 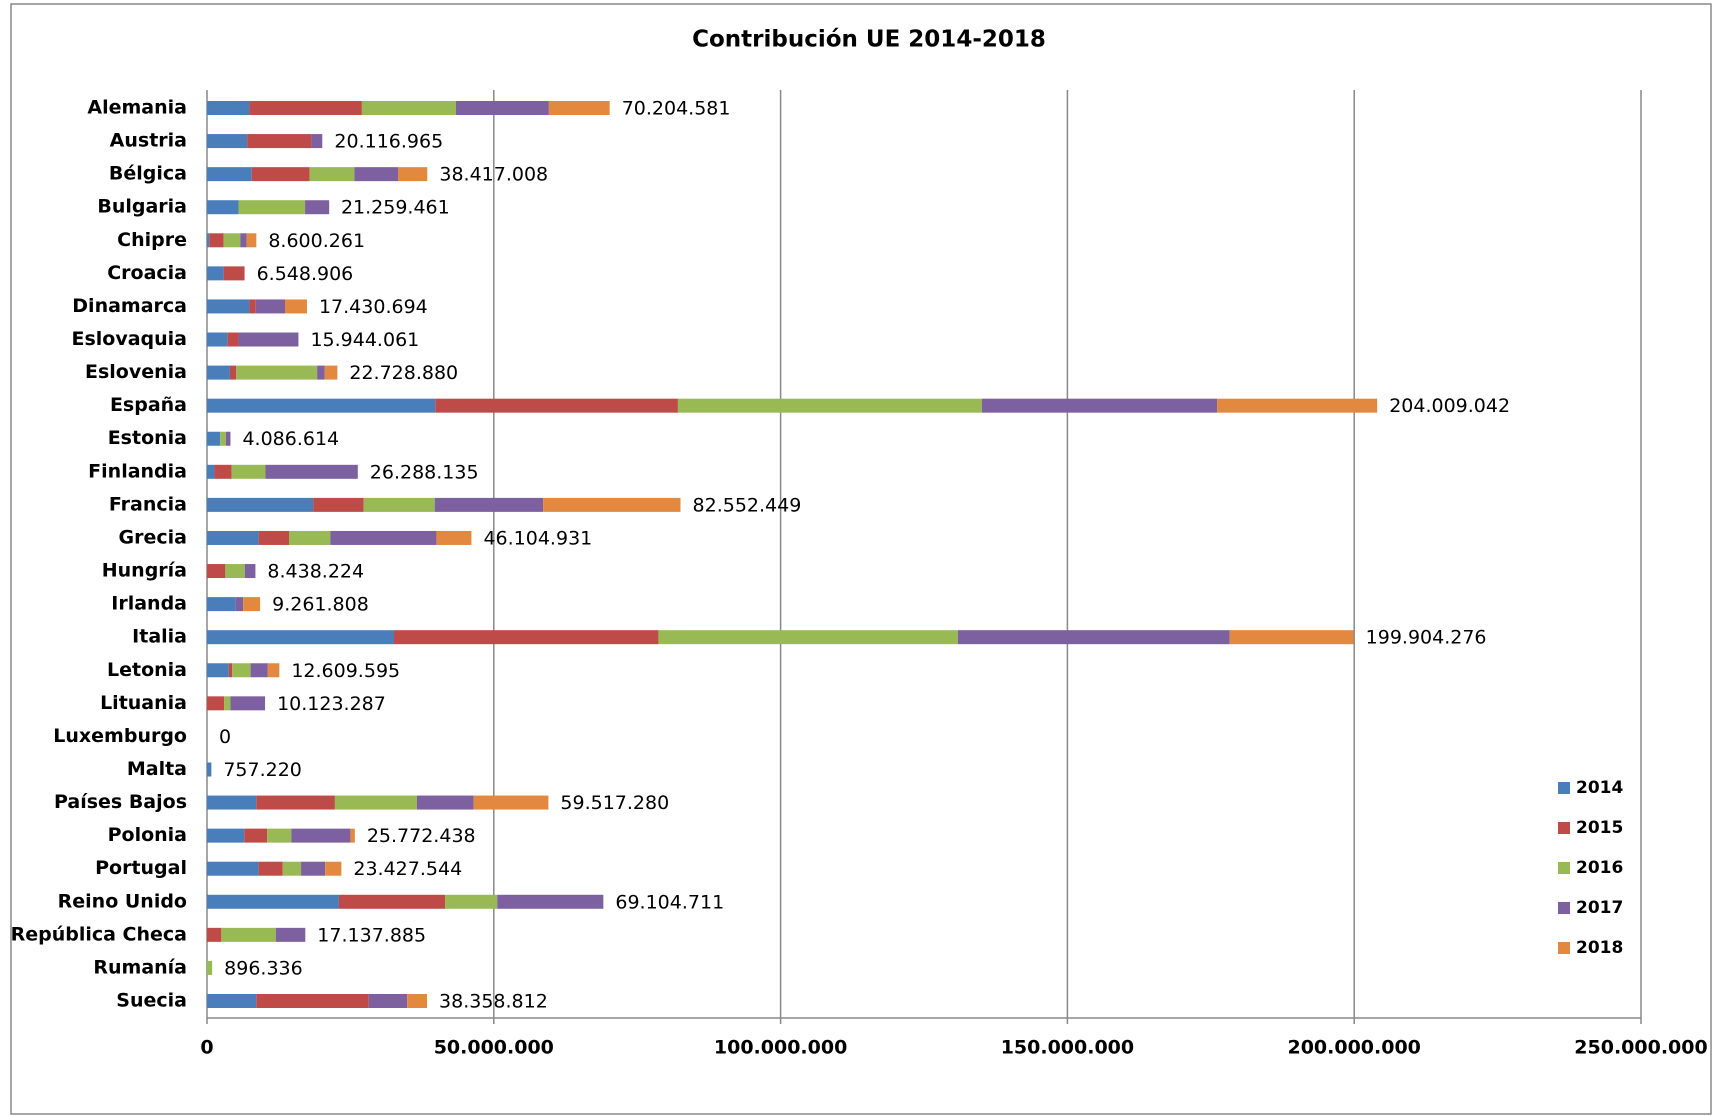 I want to click on y-tick-label: Austria, so click(x=148, y=141).